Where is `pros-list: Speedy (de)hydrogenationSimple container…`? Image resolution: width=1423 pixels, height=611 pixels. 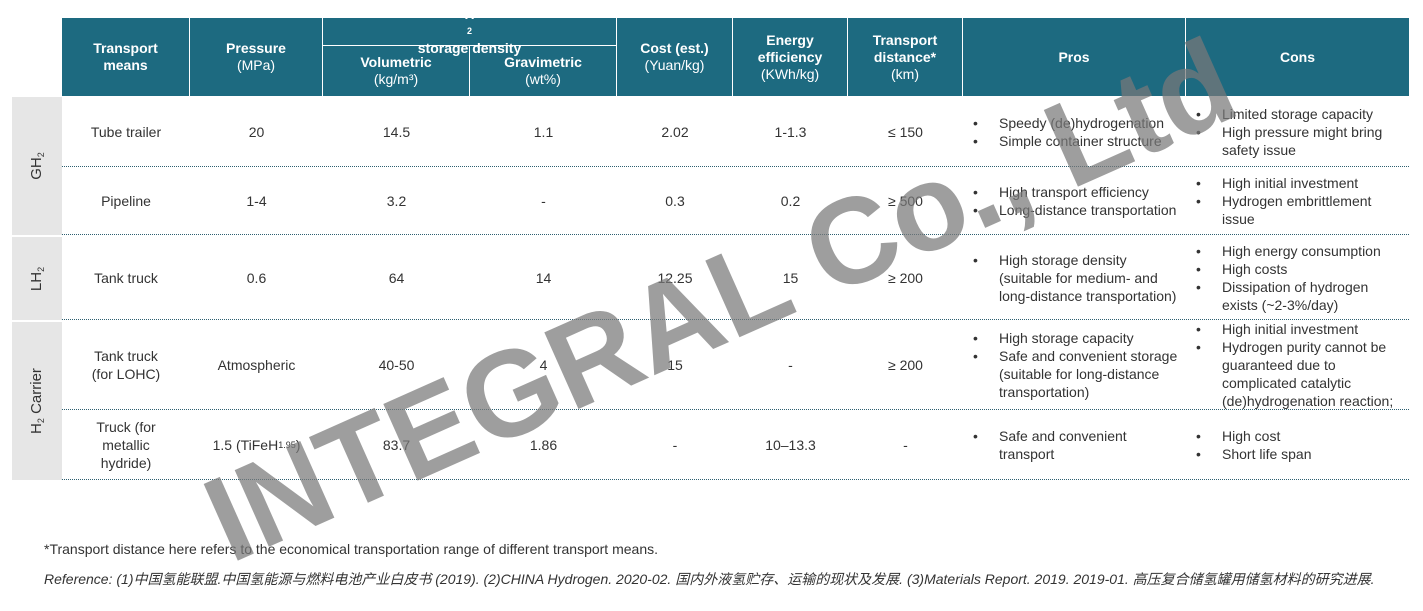 pros-list: Speedy (de)hydrogenationSimple container… is located at coordinates (1074, 132).